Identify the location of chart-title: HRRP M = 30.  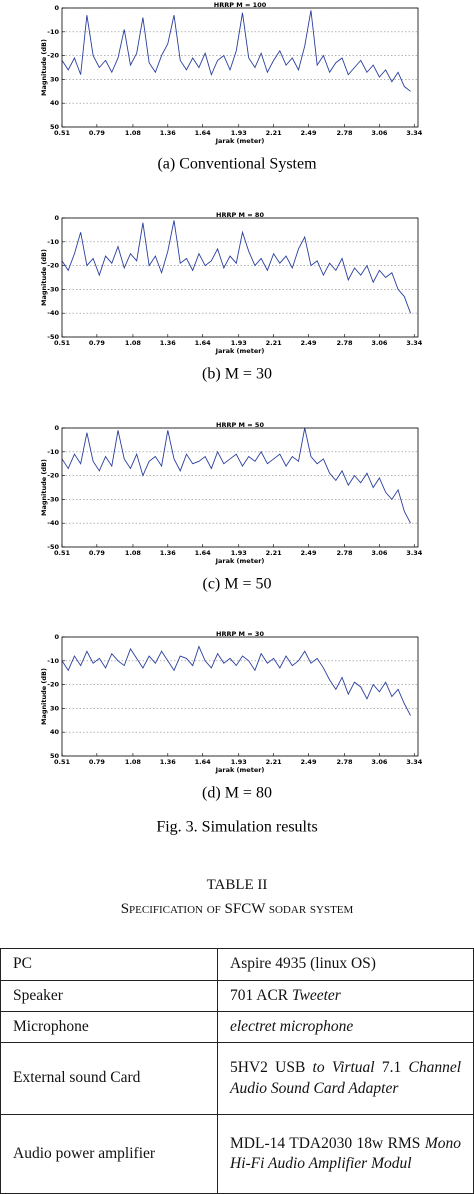
(240, 634).